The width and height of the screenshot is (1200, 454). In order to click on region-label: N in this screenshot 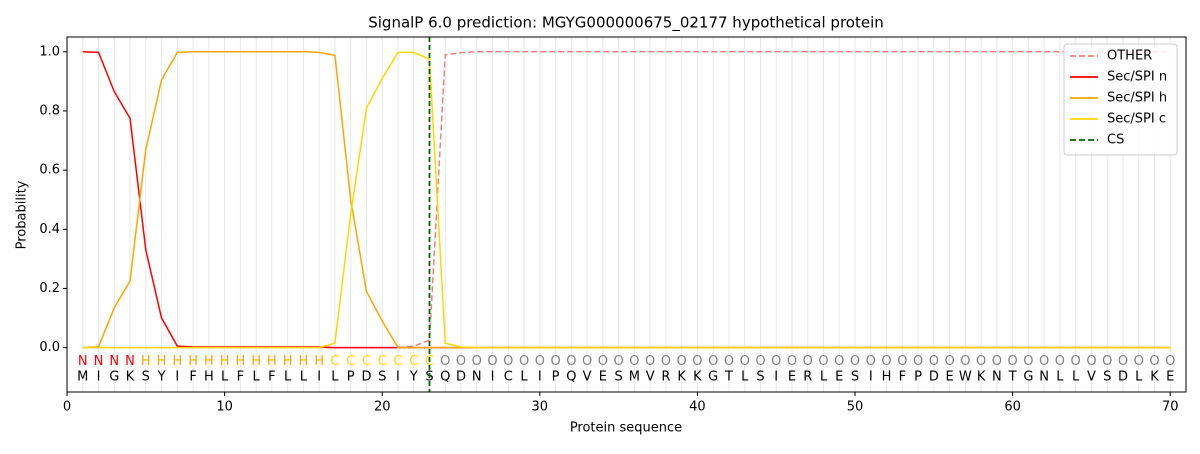, I will do `click(130, 361)`.